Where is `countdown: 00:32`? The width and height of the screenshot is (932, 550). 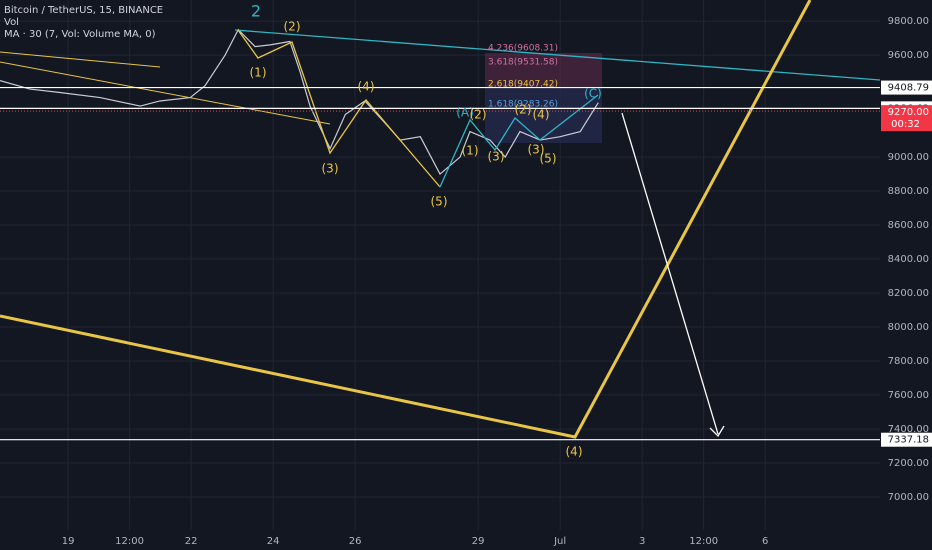 countdown: 00:32 is located at coordinates (905, 124).